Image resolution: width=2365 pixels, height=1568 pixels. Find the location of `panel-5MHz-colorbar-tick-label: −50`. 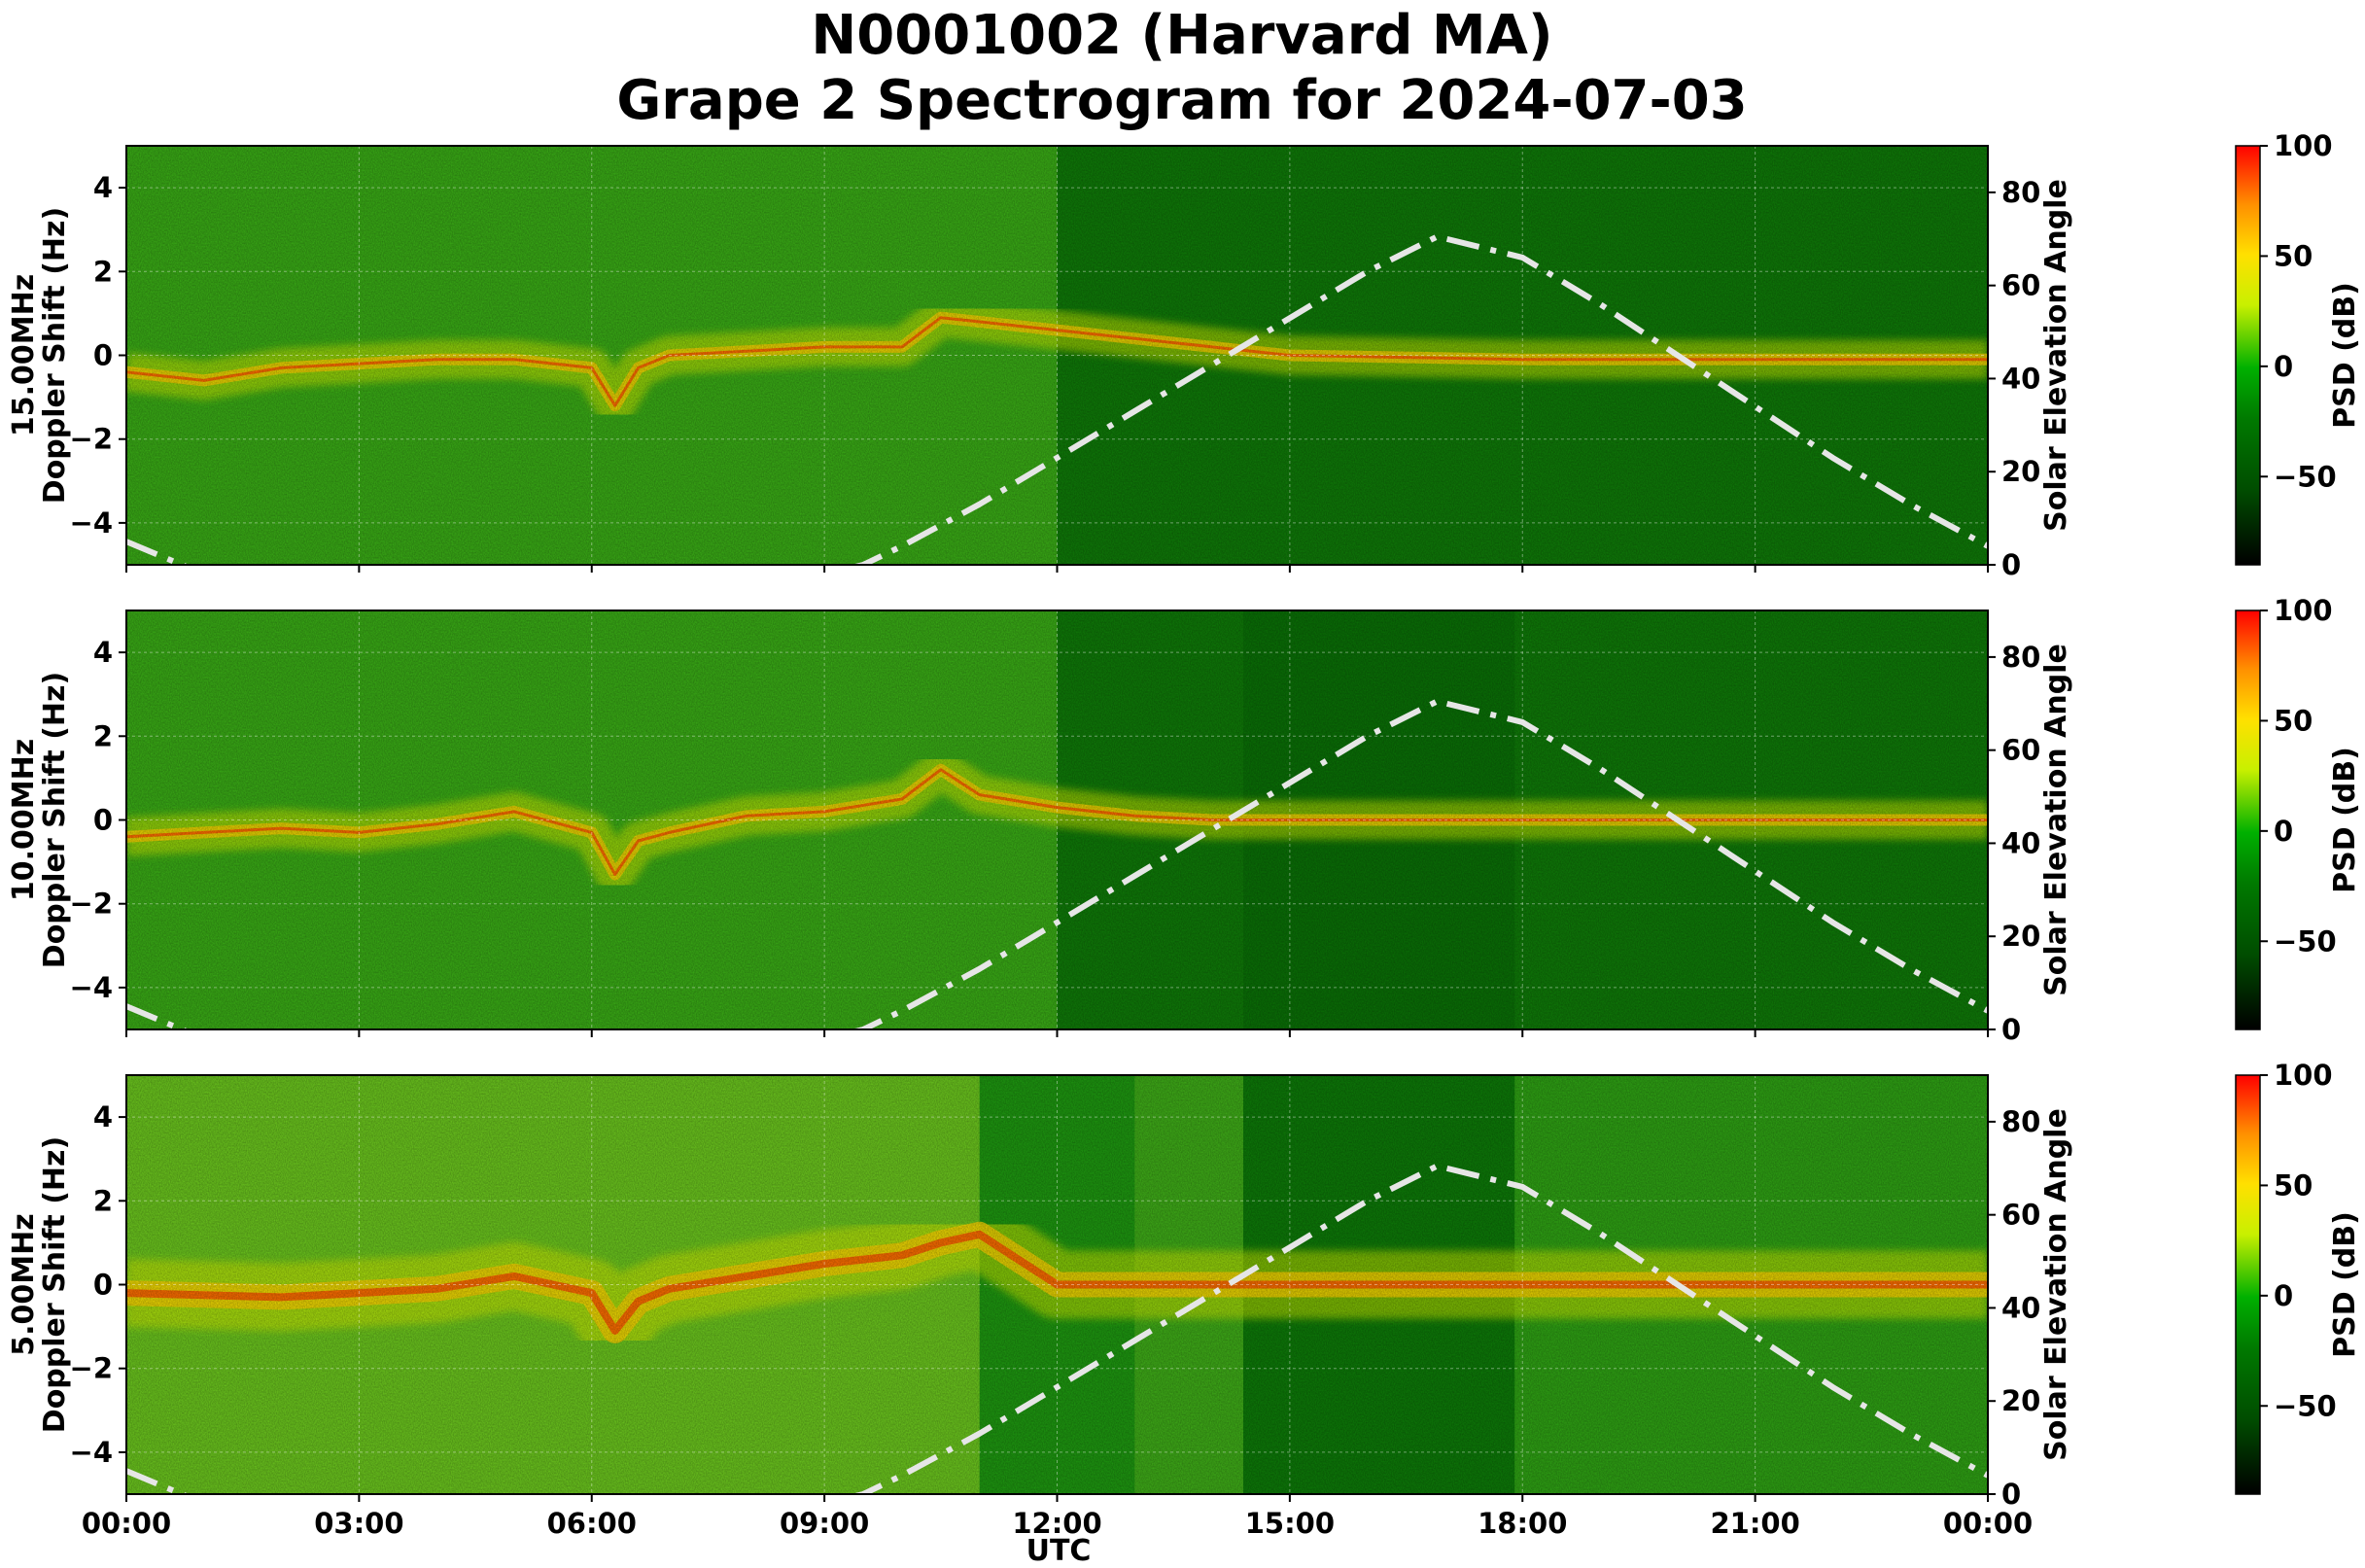

panel-5MHz-colorbar-tick-label: −50 is located at coordinates (2305, 1405).